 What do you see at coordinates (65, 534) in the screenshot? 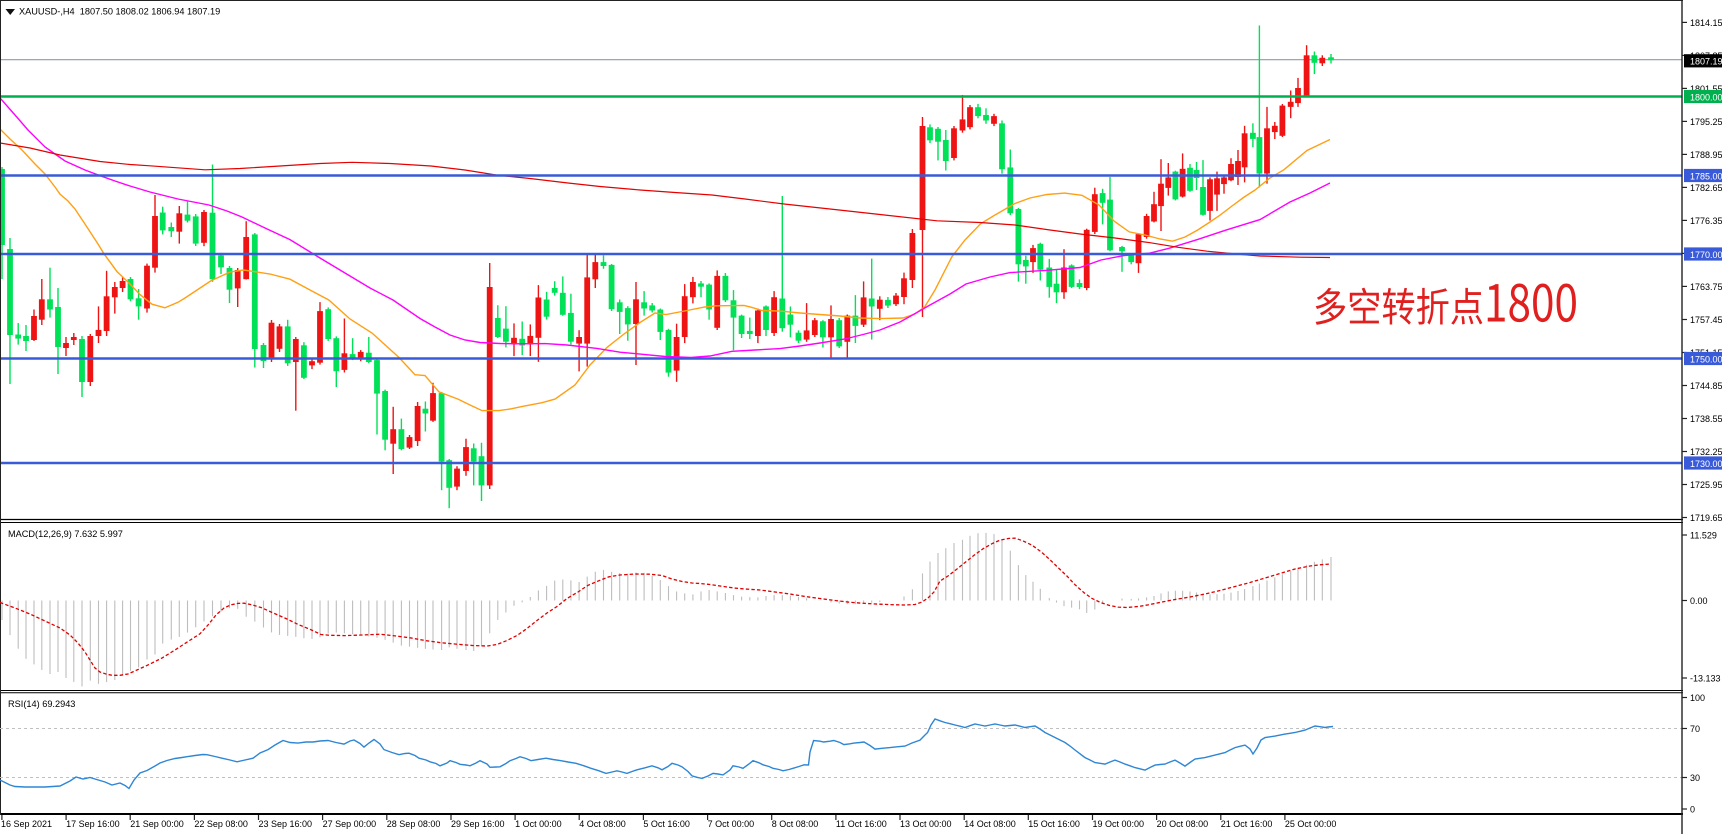
I see `svg-text: MACD(12,26,9) 7.632 5.997` at bounding box center [65, 534].